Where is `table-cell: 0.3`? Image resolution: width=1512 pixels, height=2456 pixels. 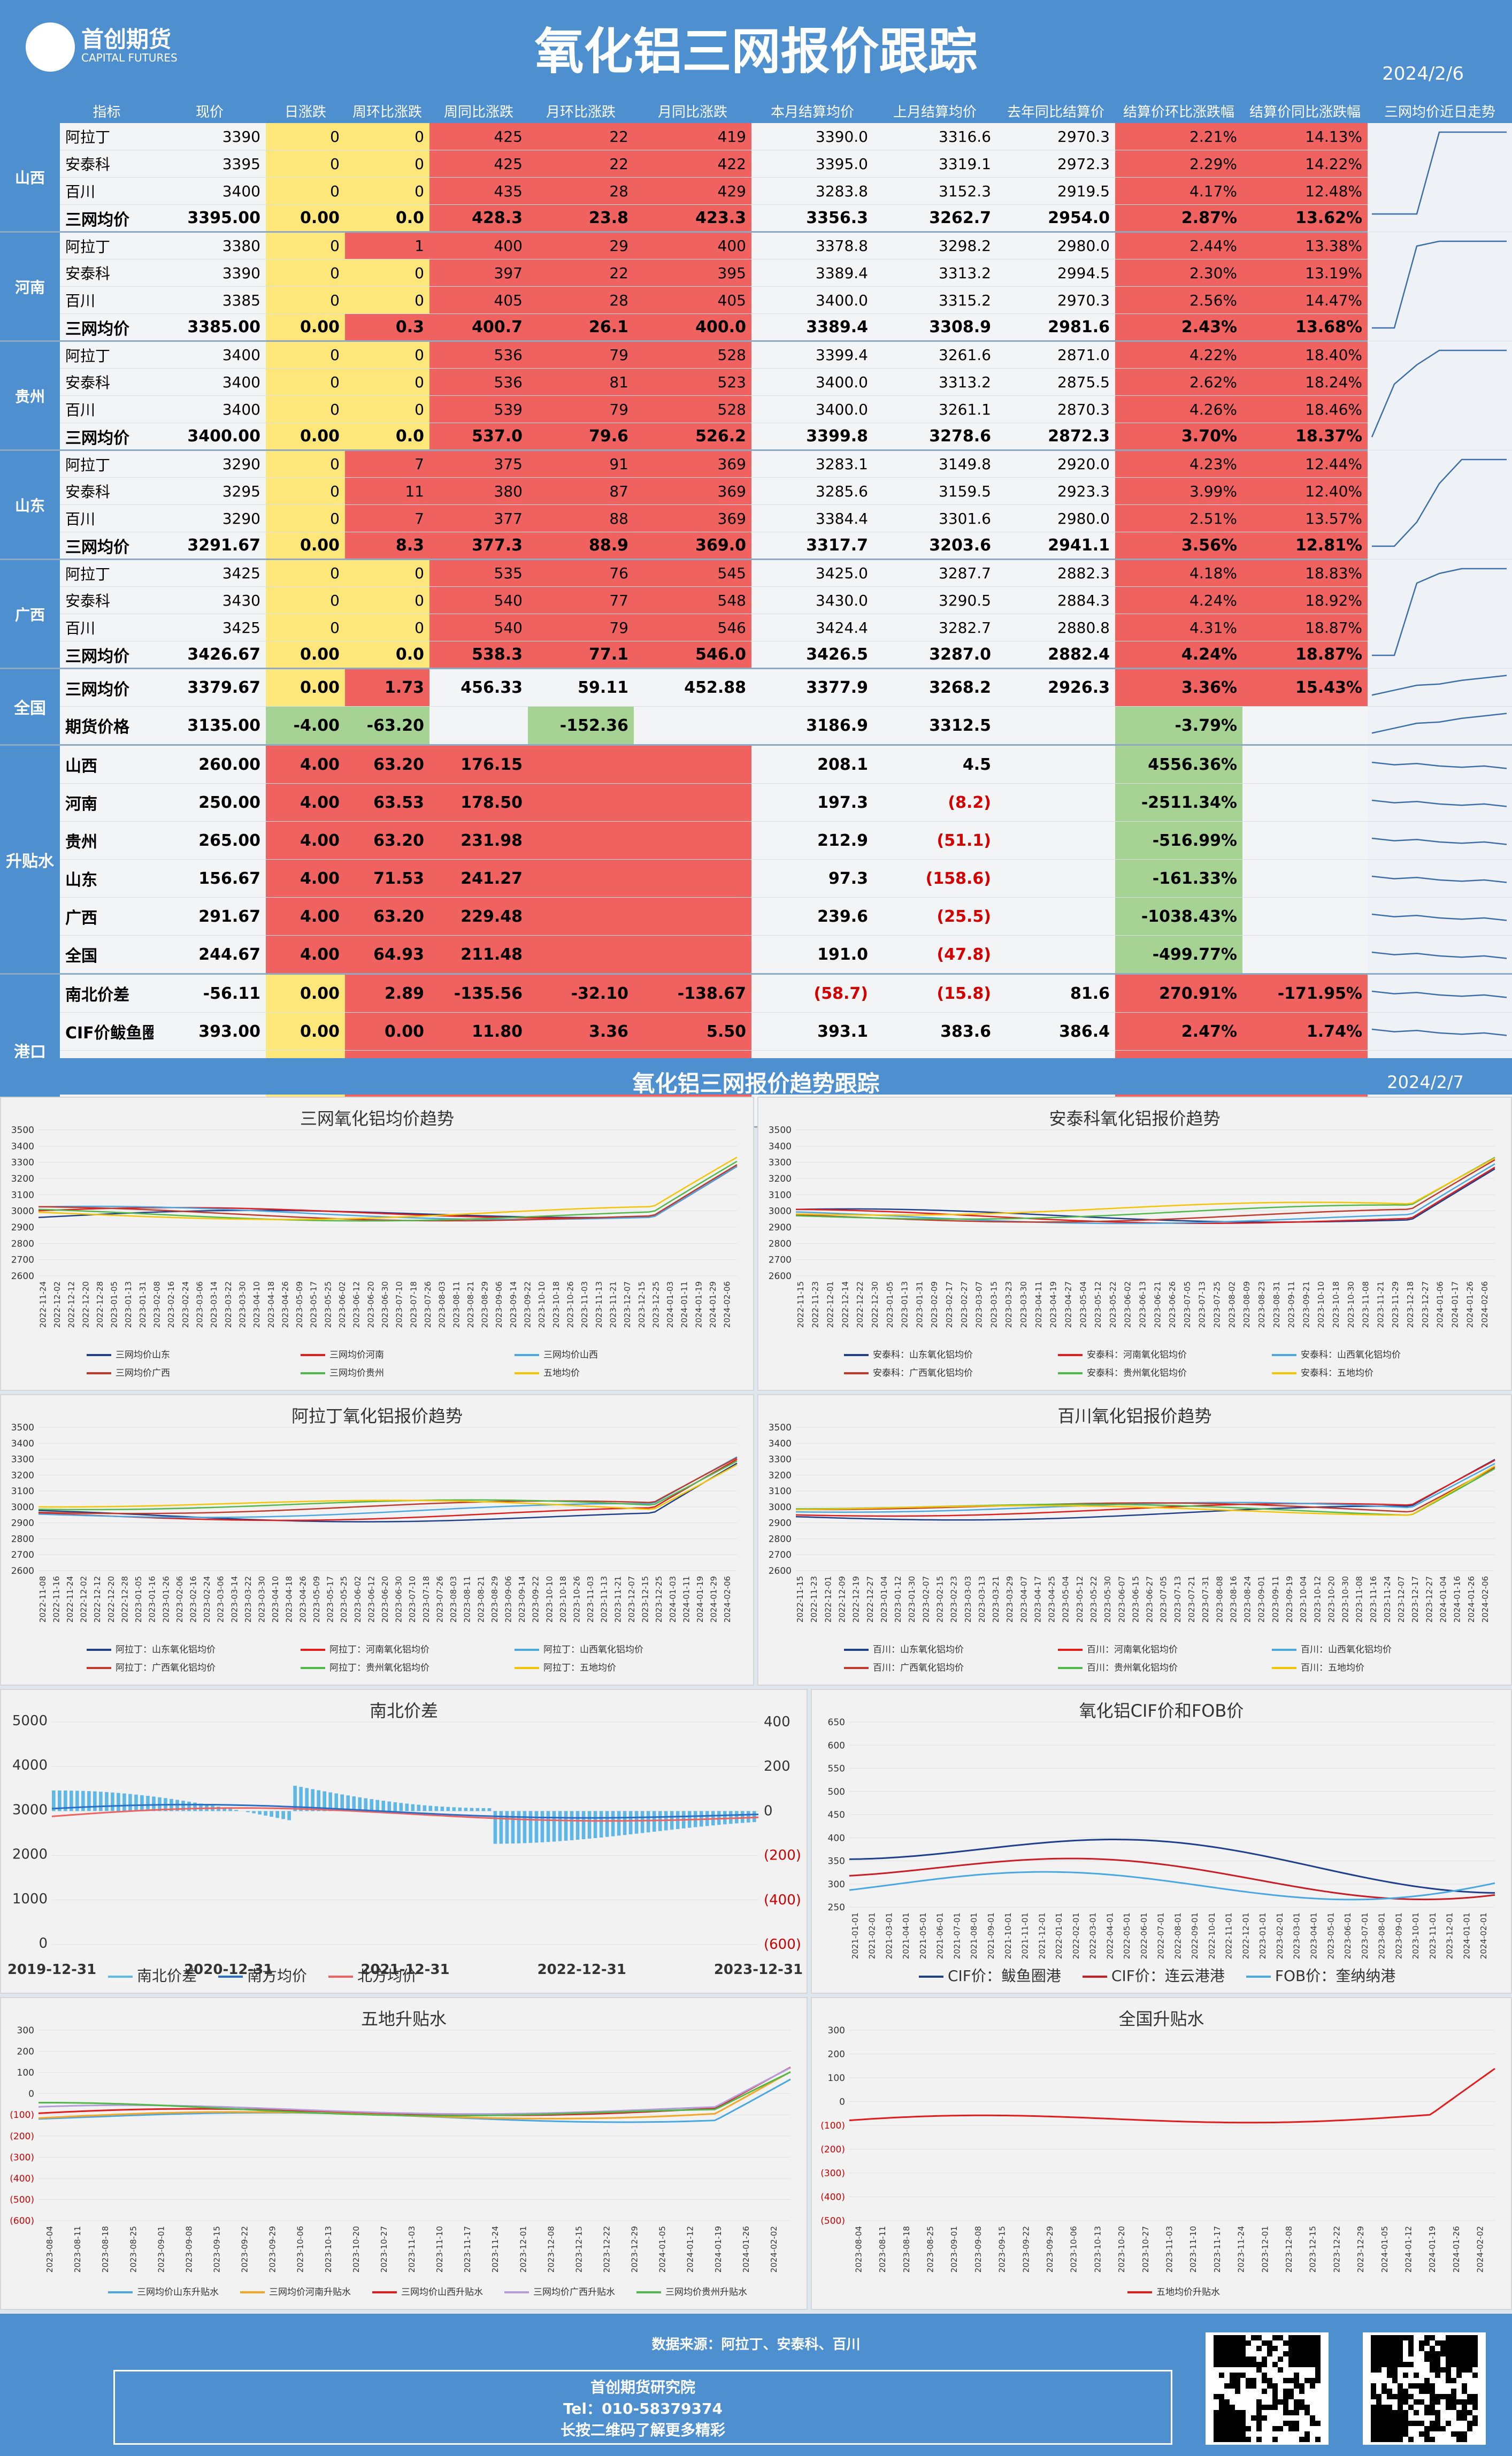 table-cell: 0.3 is located at coordinates (387, 327).